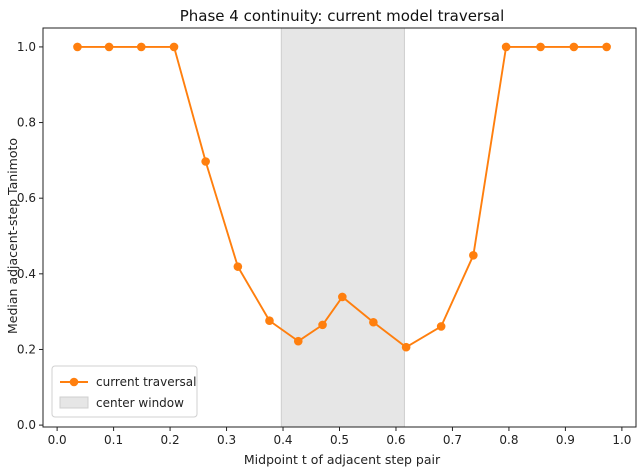 This screenshot has width=642, height=474. I want to click on y-tick-label: 1.0, so click(26, 47).